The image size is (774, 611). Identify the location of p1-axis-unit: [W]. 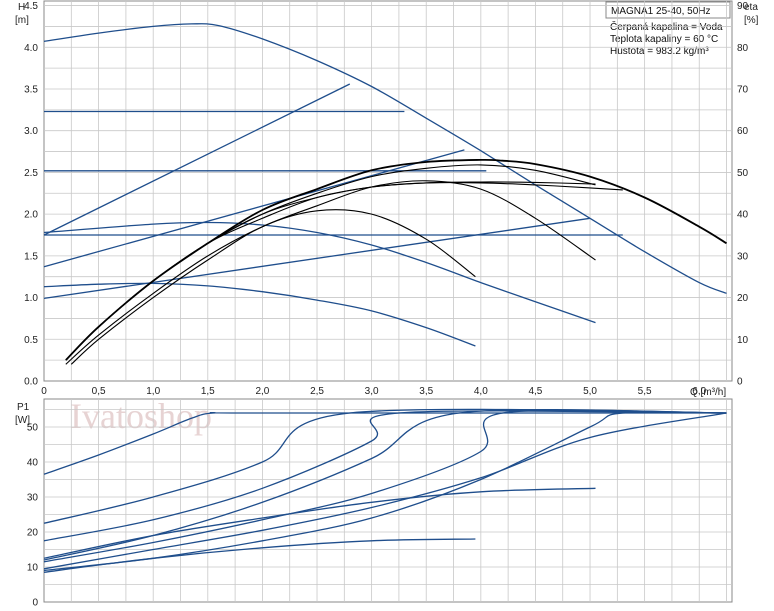
(22, 420).